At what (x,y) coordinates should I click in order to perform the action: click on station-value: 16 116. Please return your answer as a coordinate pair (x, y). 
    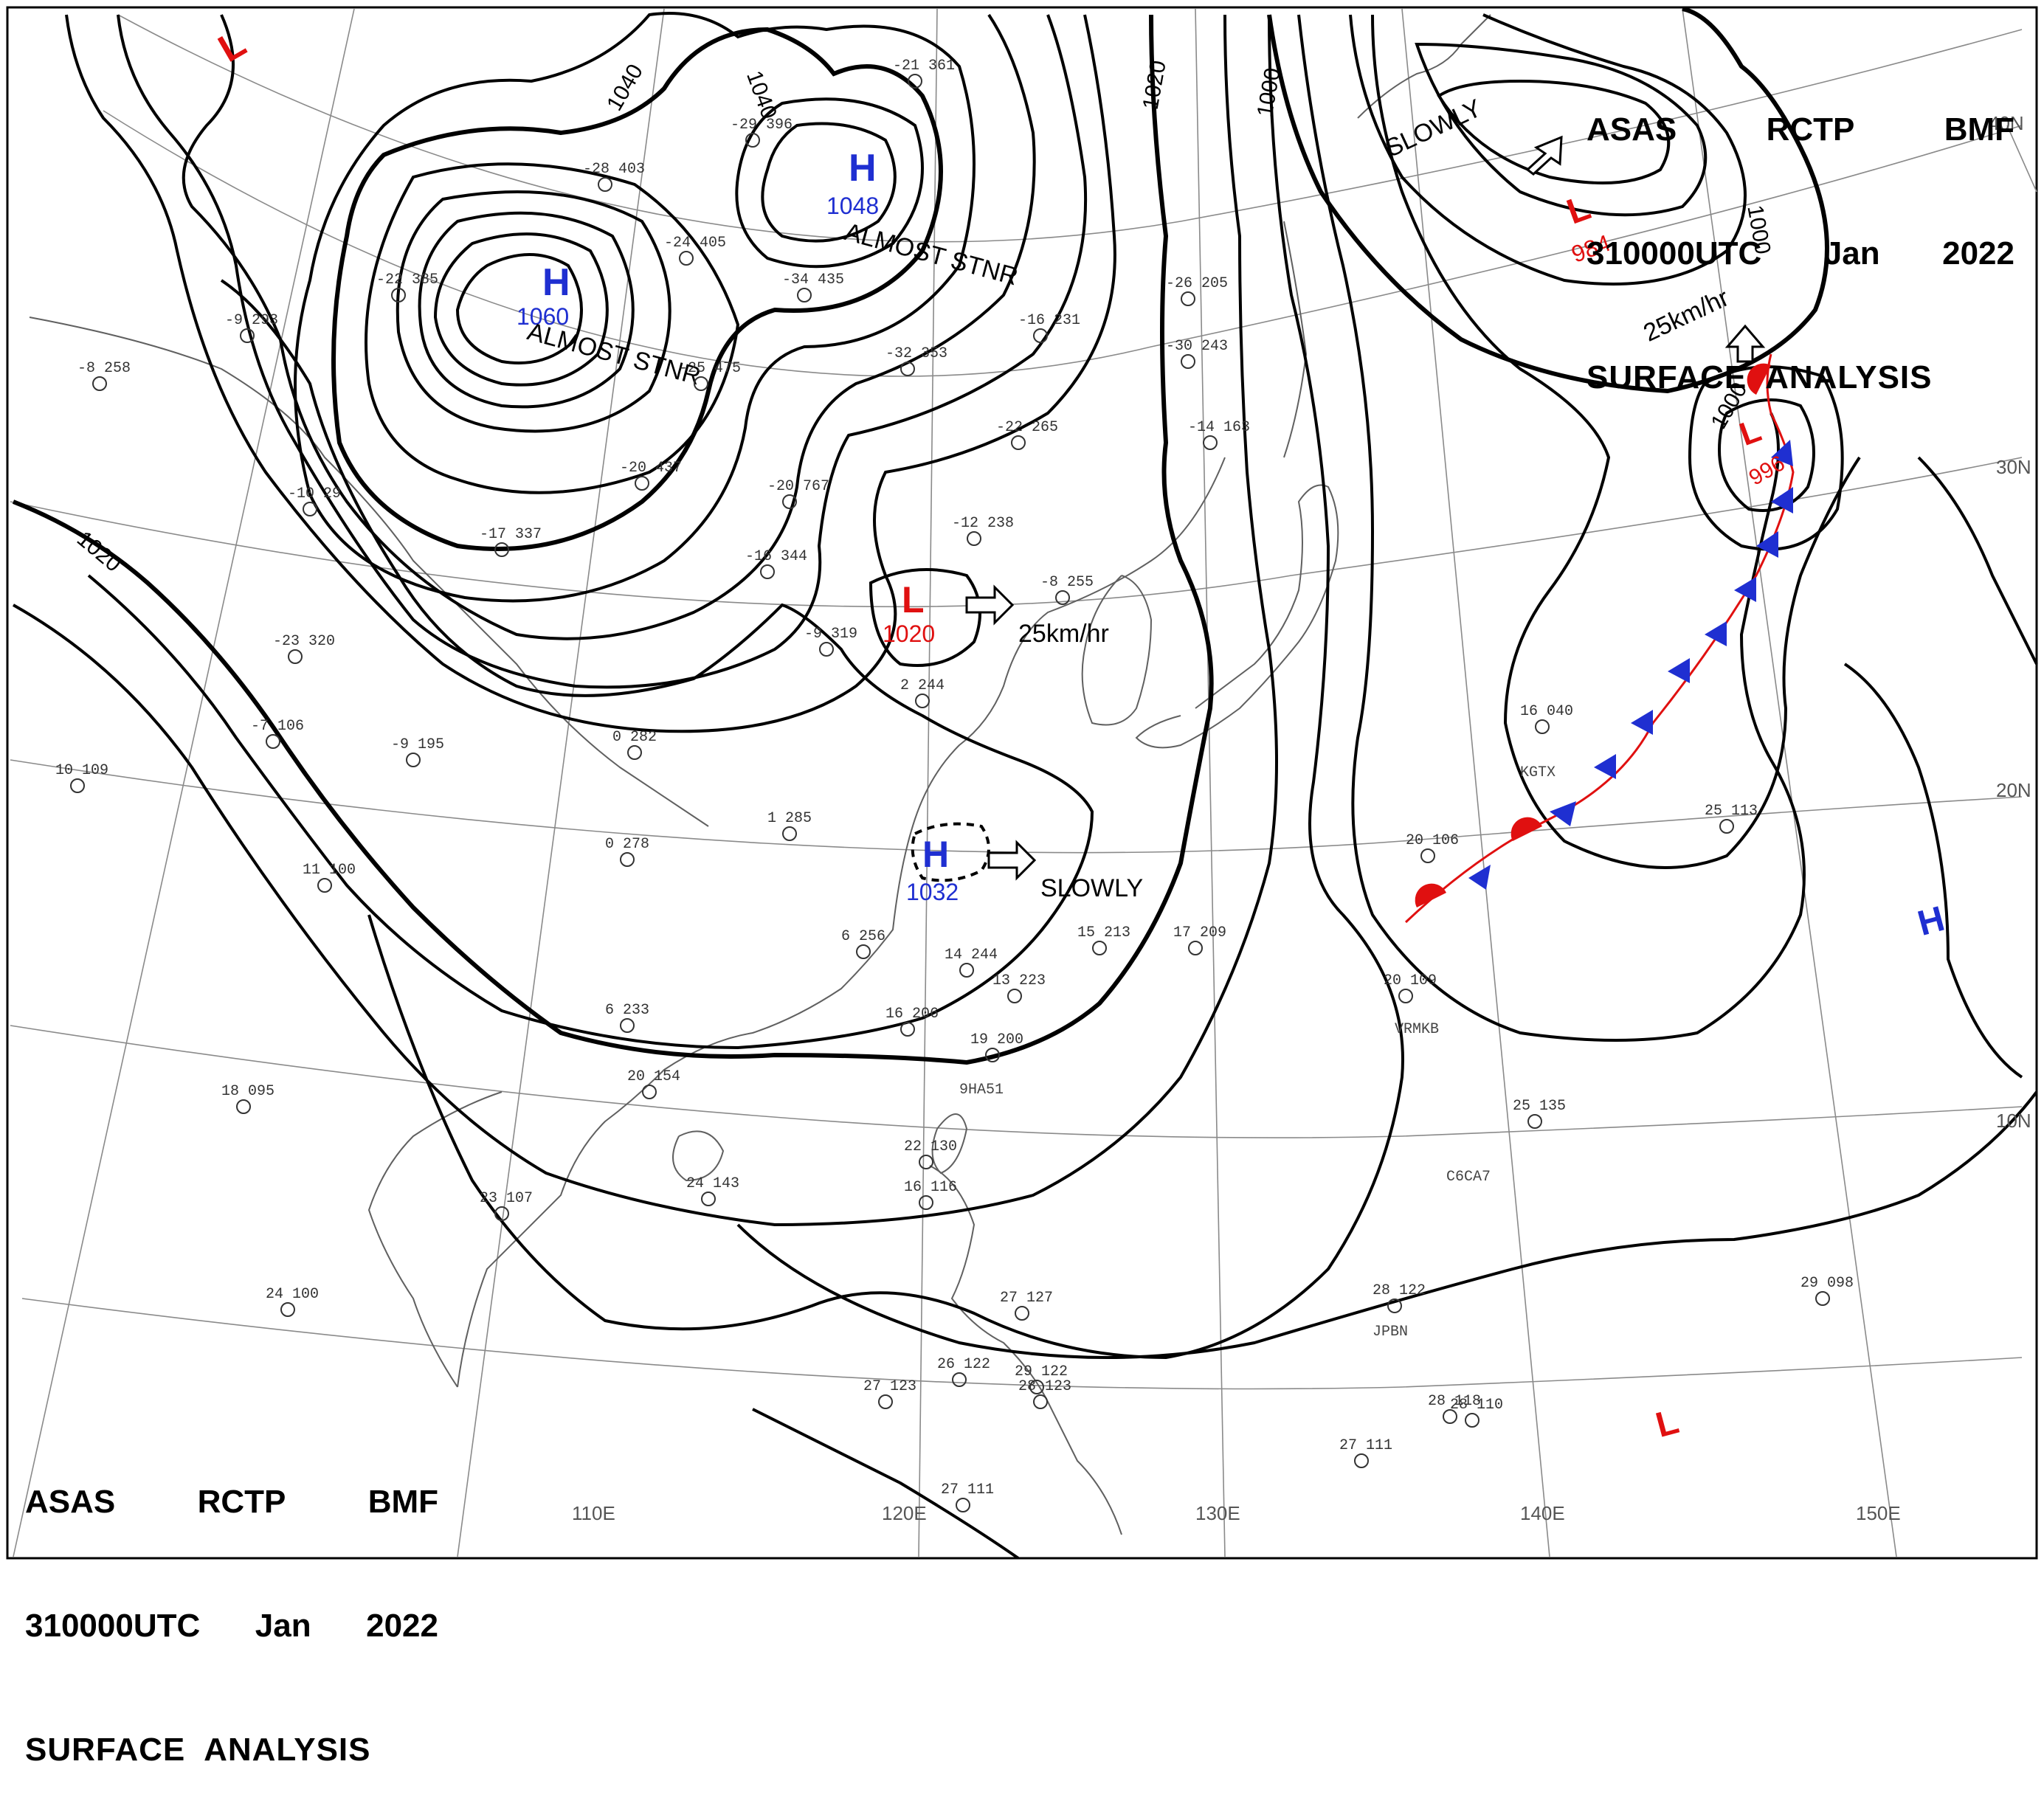
    Looking at the image, I should click on (931, 1187).